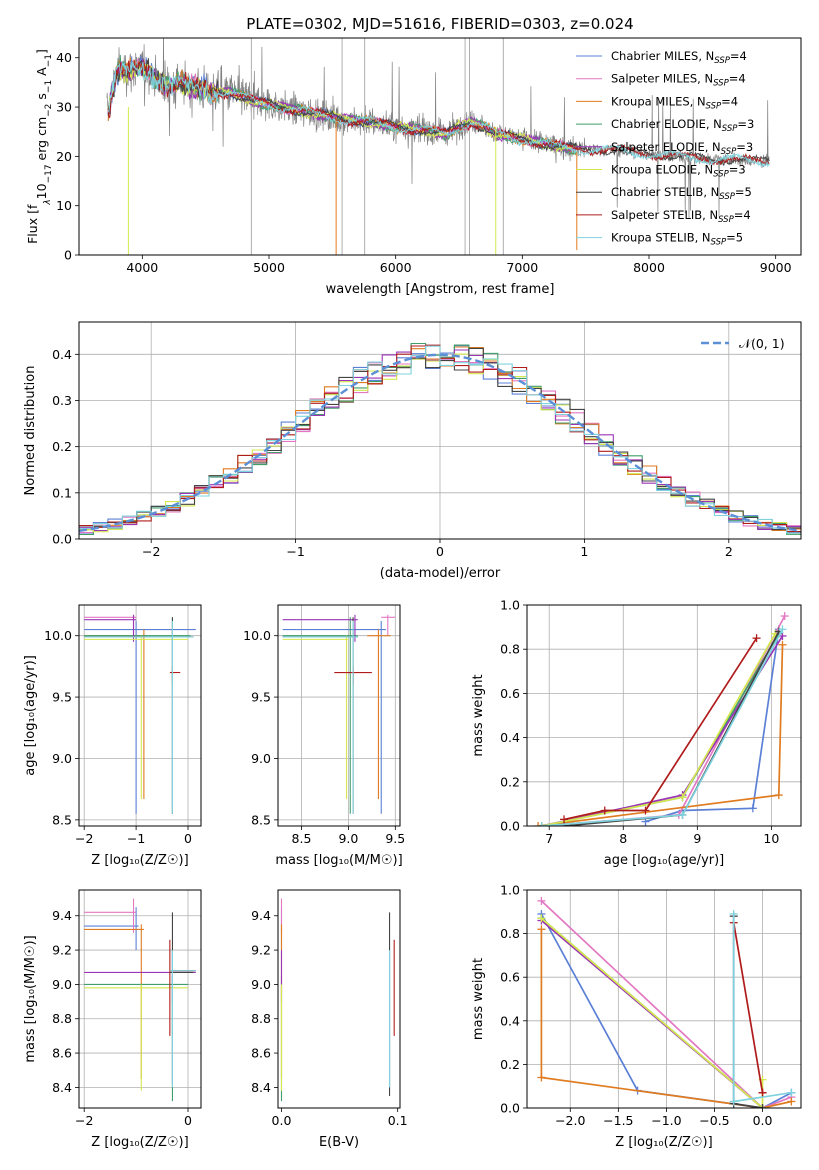 This screenshot has height=1170, width=819. I want to click on x-axis-label: age [log₁₀(age/yr)], so click(664, 860).